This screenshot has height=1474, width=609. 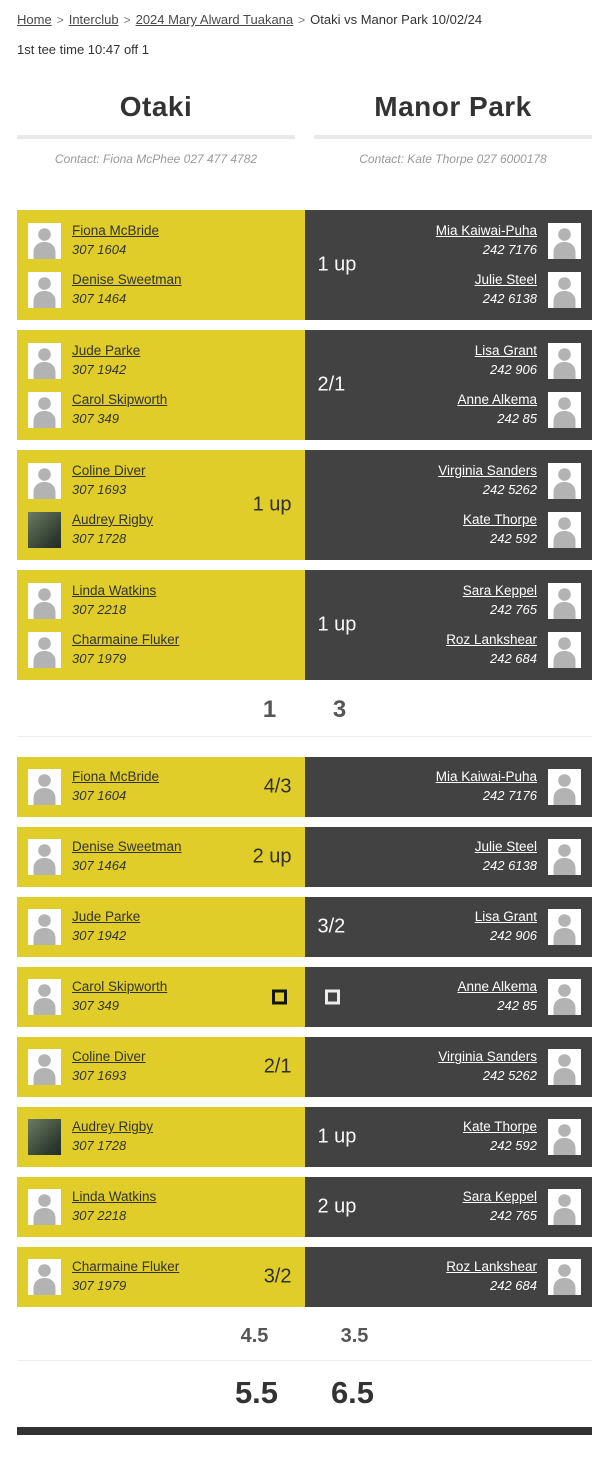 I want to click on player-entry: Denise Sweetman 307 1464, so click(x=161, y=289).